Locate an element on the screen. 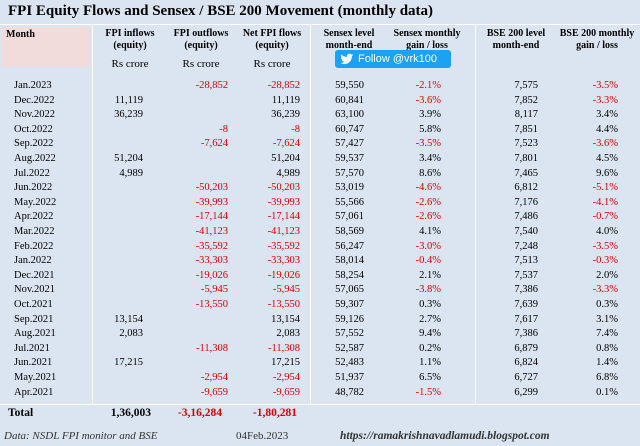 This screenshot has width=640, height=446. net-flows-header: Net FPI flows (equity) is located at coordinates (272, 39).